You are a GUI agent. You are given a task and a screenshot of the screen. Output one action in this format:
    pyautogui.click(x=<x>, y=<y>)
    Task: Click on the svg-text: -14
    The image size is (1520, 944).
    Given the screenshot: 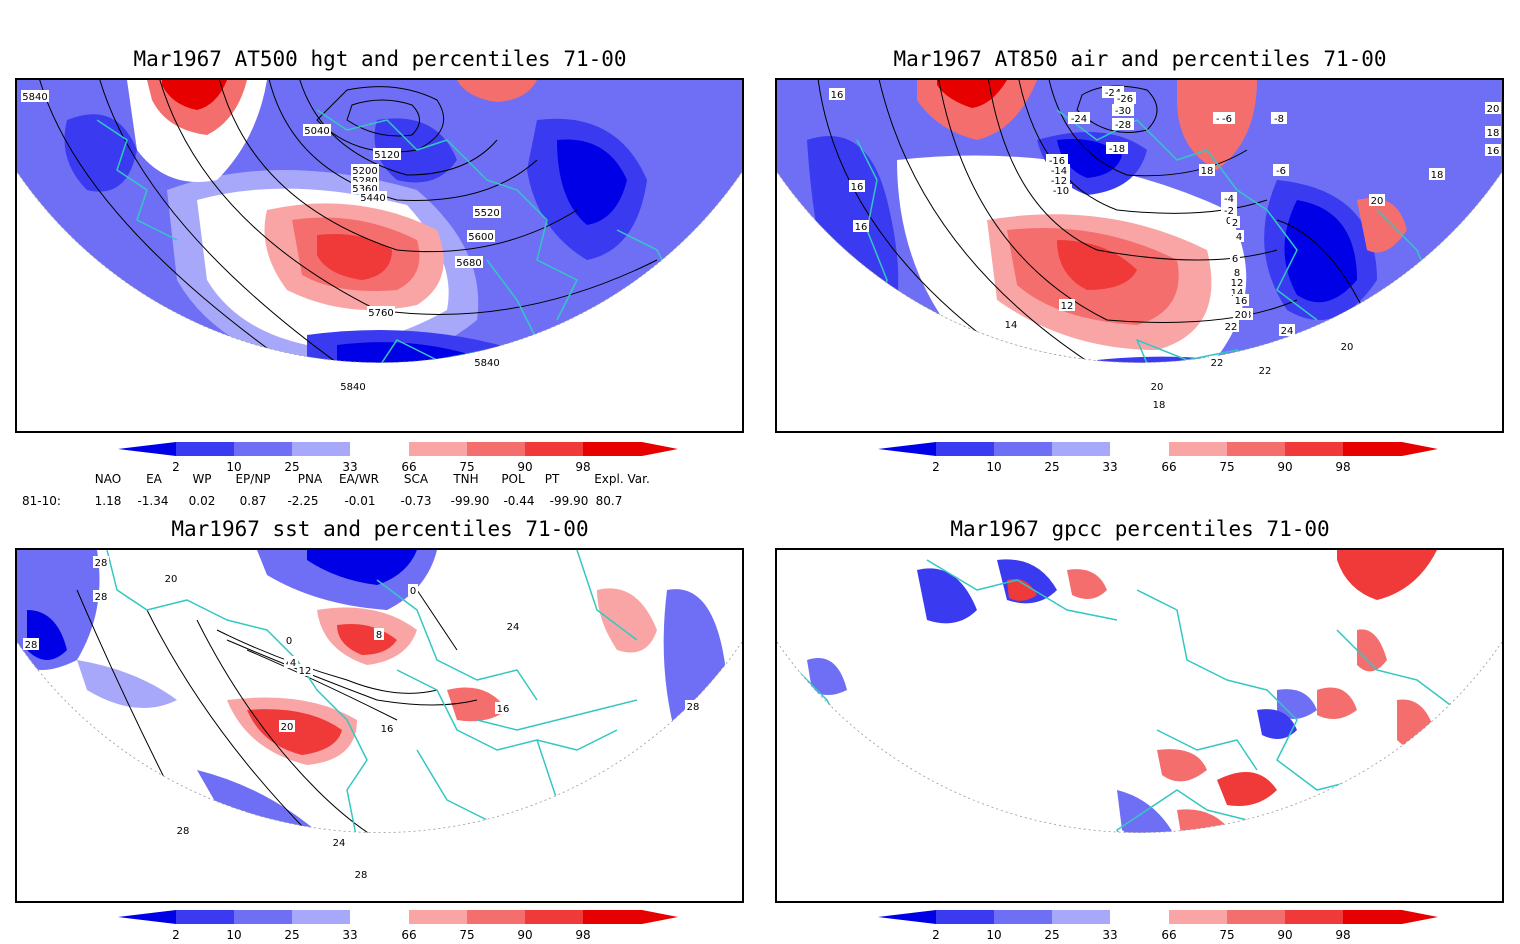 What is the action you would take?
    pyautogui.click(x=1059, y=171)
    